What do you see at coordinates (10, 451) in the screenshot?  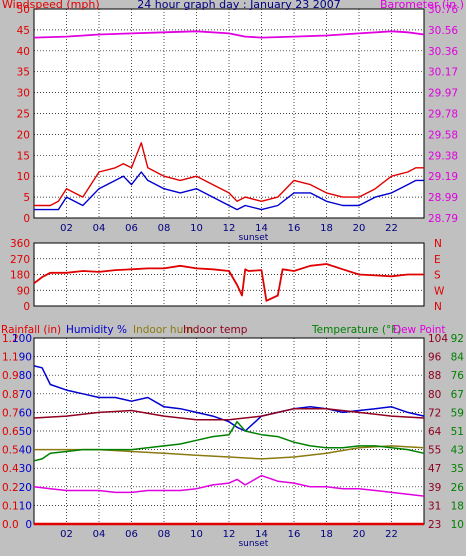 I see `y-tick-label: 0.5` at bounding box center [10, 451].